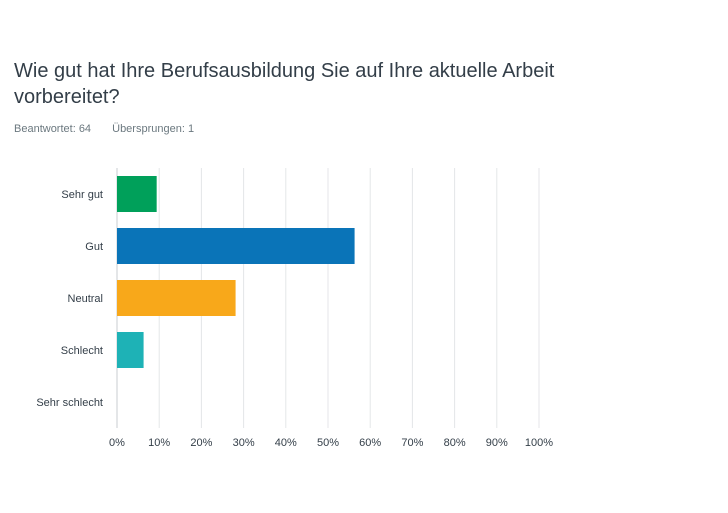 The width and height of the screenshot is (728, 513). What do you see at coordinates (137, 194) in the screenshot?
I see `bar-sehr-gut` at bounding box center [137, 194].